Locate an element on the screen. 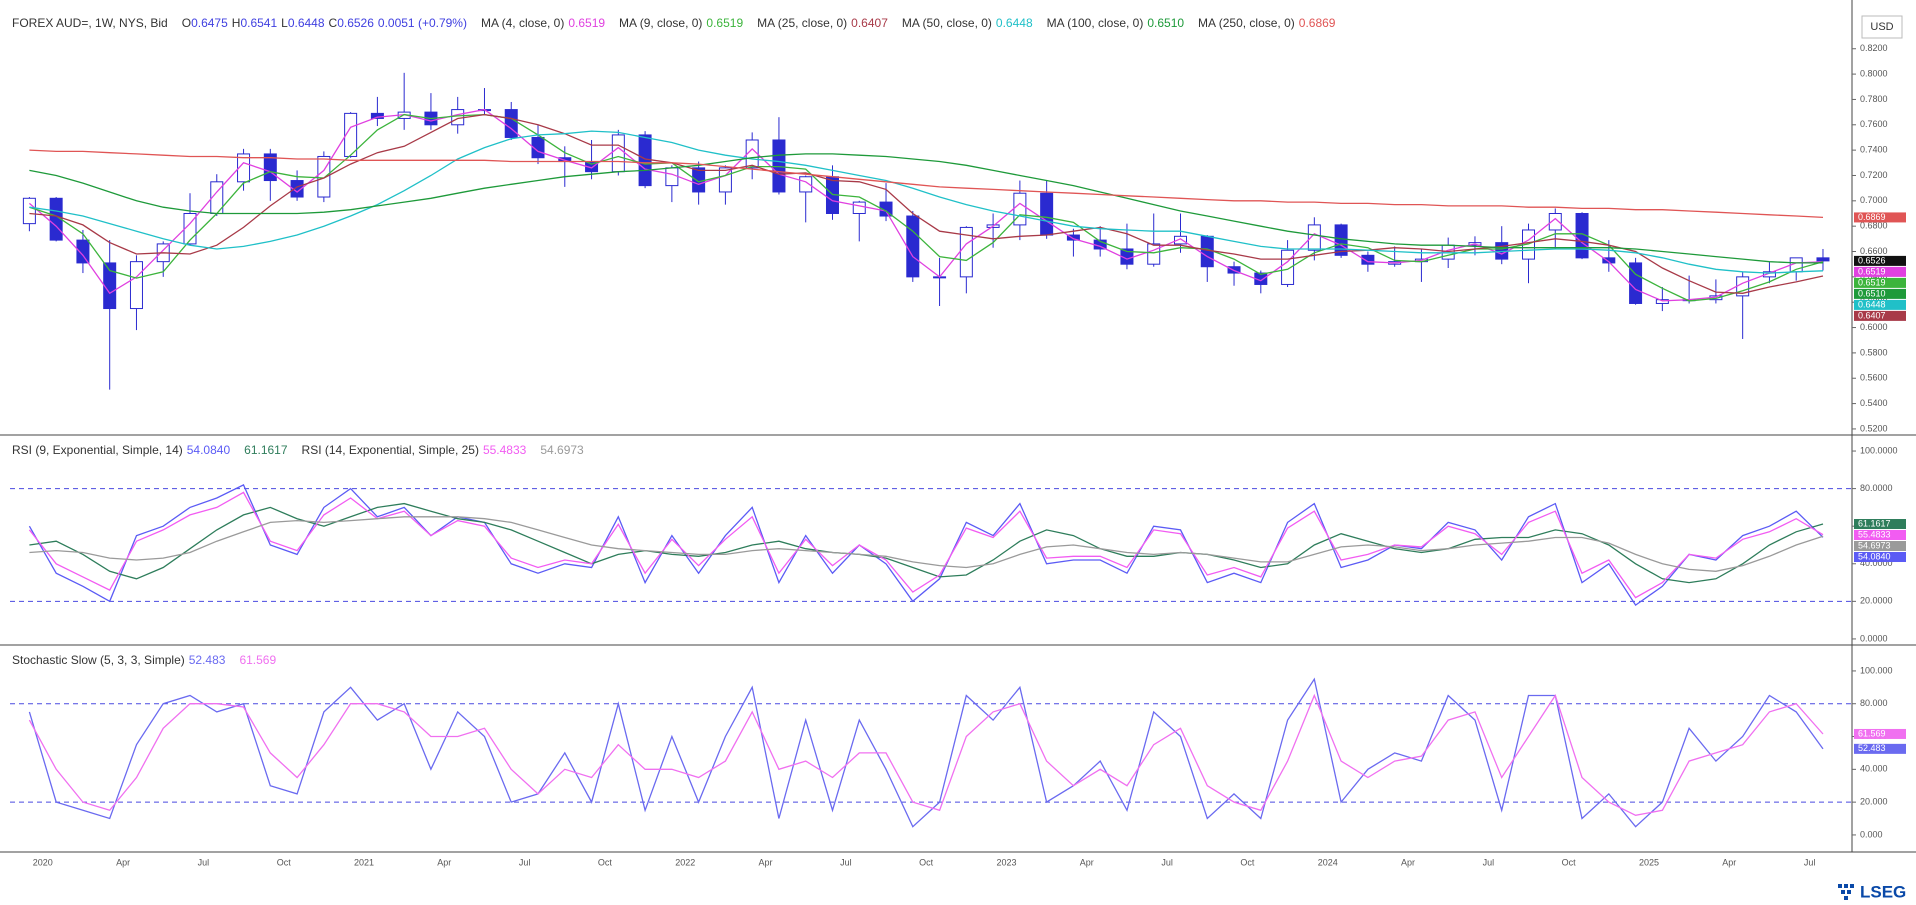  quote-value: 0.6448 is located at coordinates (306, 23).